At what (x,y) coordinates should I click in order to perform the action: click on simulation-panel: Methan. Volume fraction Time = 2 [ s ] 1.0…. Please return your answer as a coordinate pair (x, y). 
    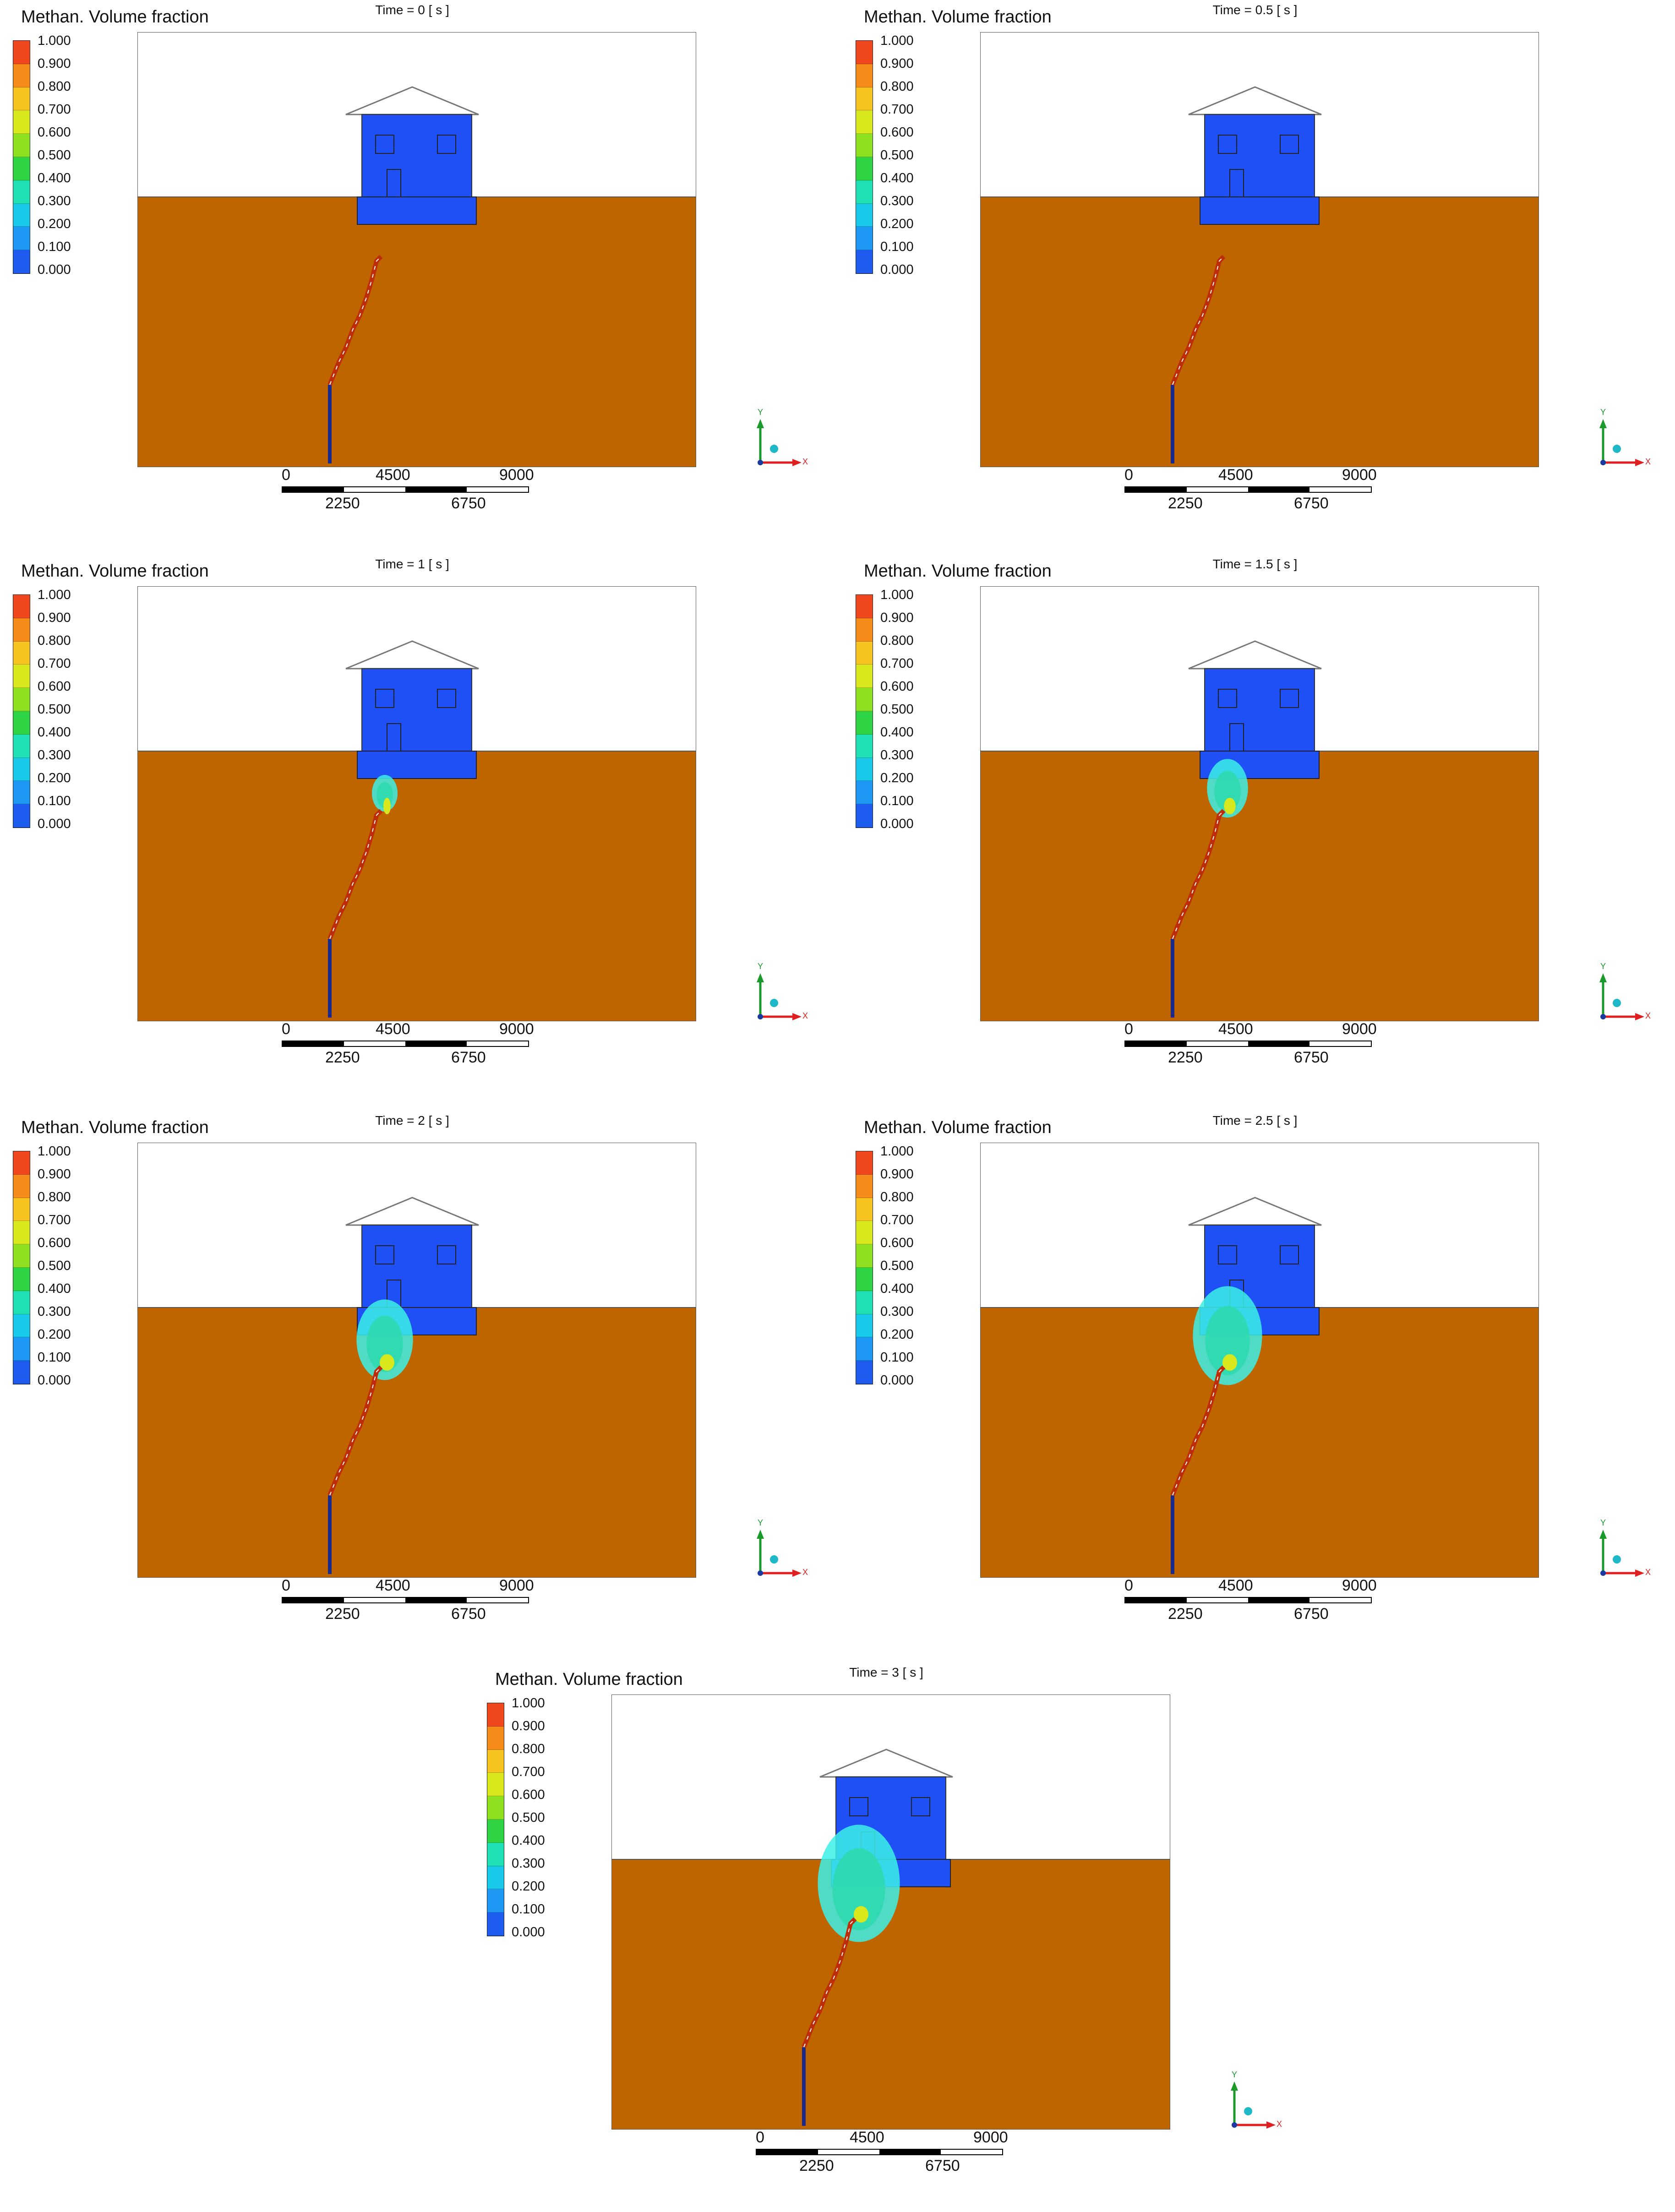
    Looking at the image, I should click on (412, 1385).